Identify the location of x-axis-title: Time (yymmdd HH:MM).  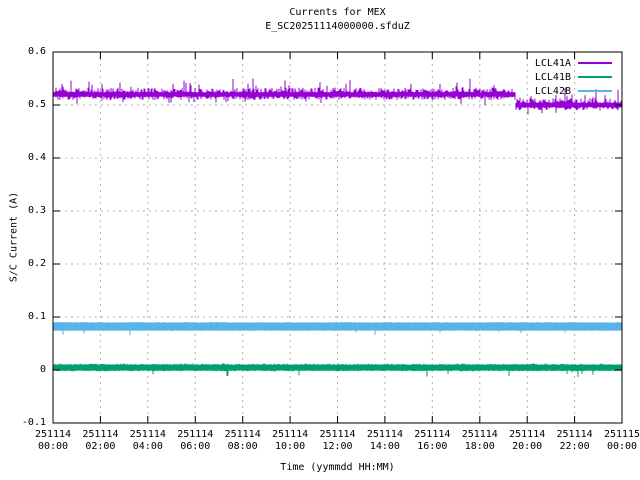
(337, 467).